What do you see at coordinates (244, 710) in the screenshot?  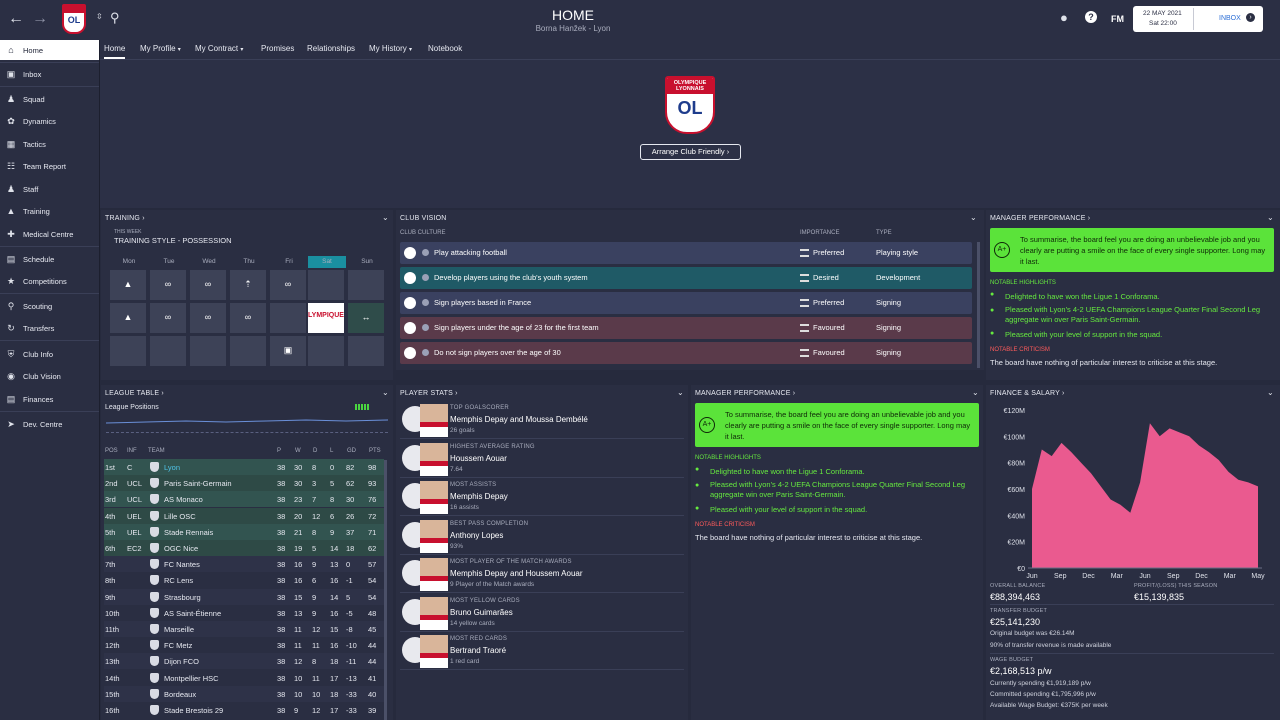 I see `table-row: 16th Stade Brestois 29 38 9 12 17 -33 39` at bounding box center [244, 710].